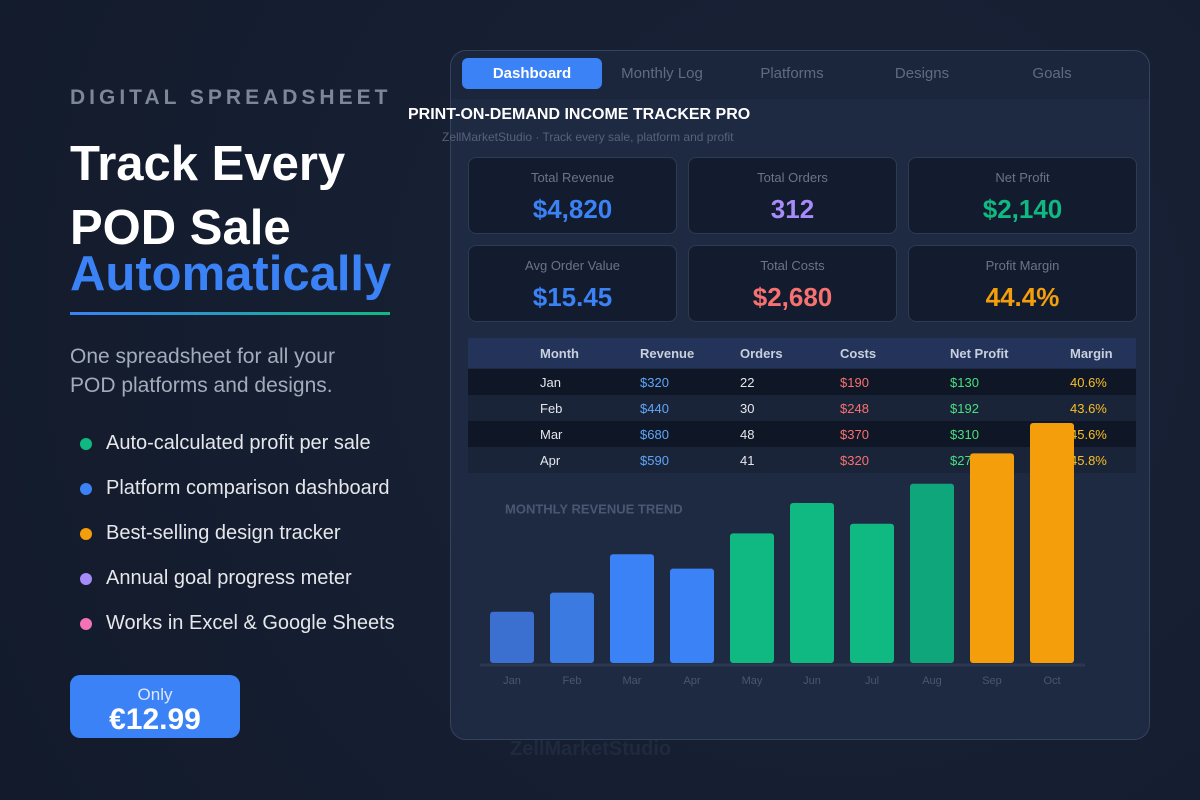 The height and width of the screenshot is (800, 1200). Describe the element at coordinates (1088, 460) in the screenshot. I see `table-cell: 45.8%` at that location.